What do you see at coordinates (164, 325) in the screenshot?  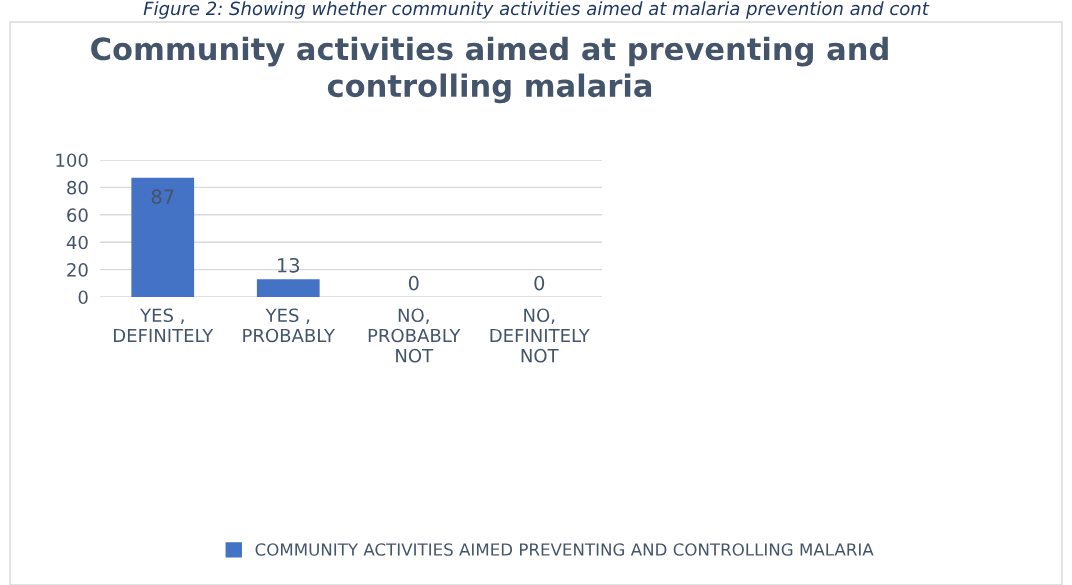 I see `x-tick-label: YES , DEFINITELY` at bounding box center [164, 325].